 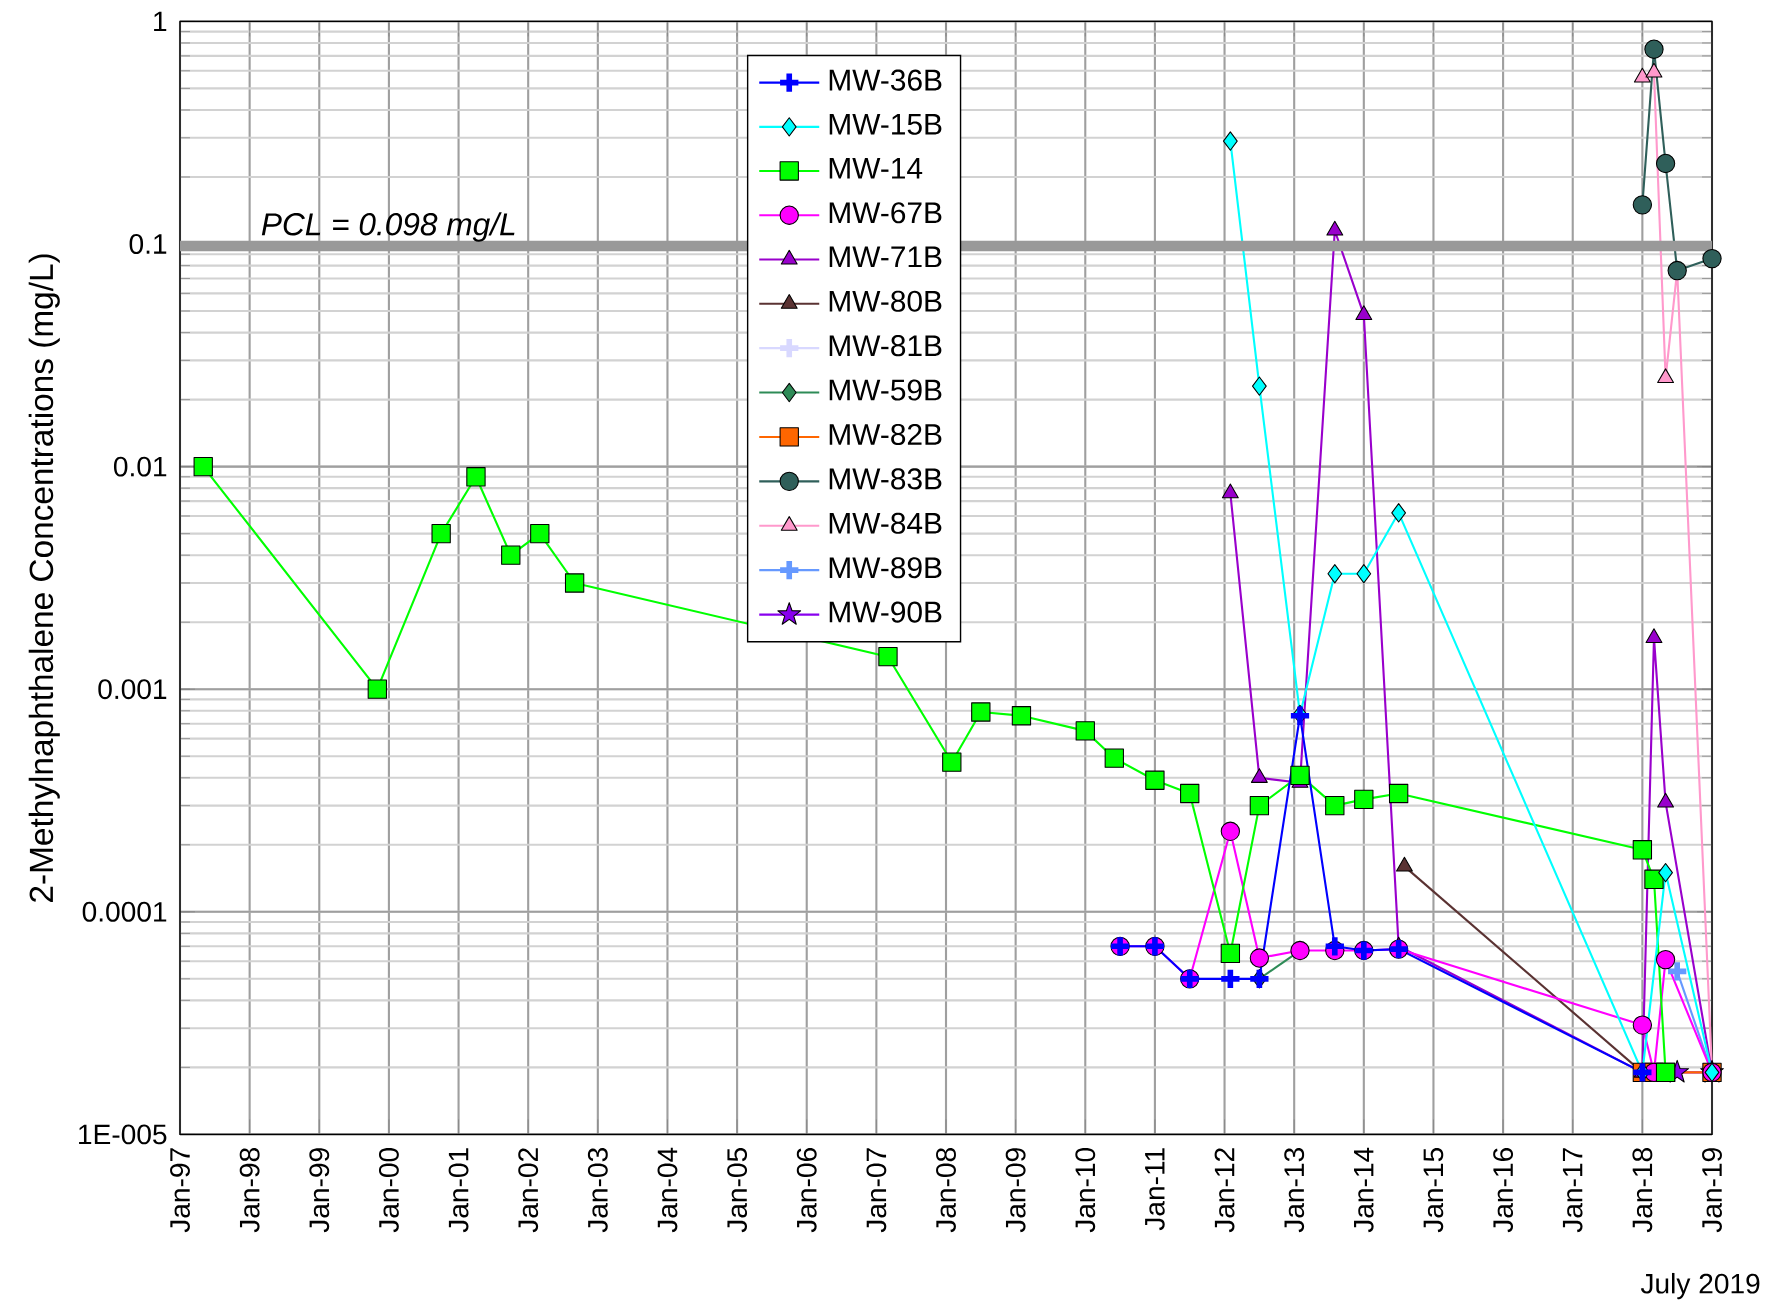 I want to click on legend-label: MW-83B, so click(x=885, y=479).